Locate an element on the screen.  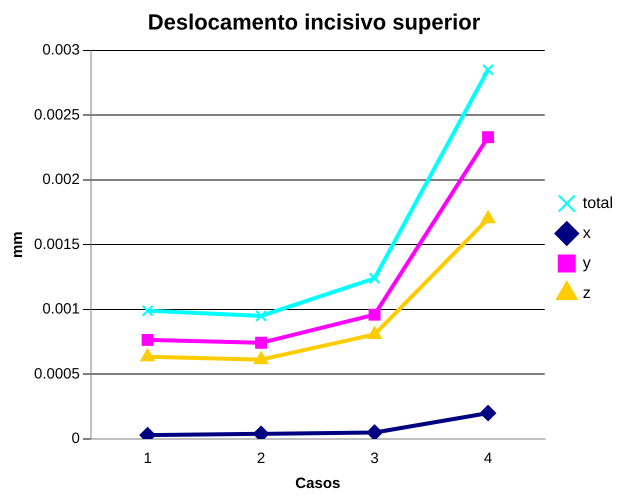
x-tick-label: 1 is located at coordinates (147, 459).